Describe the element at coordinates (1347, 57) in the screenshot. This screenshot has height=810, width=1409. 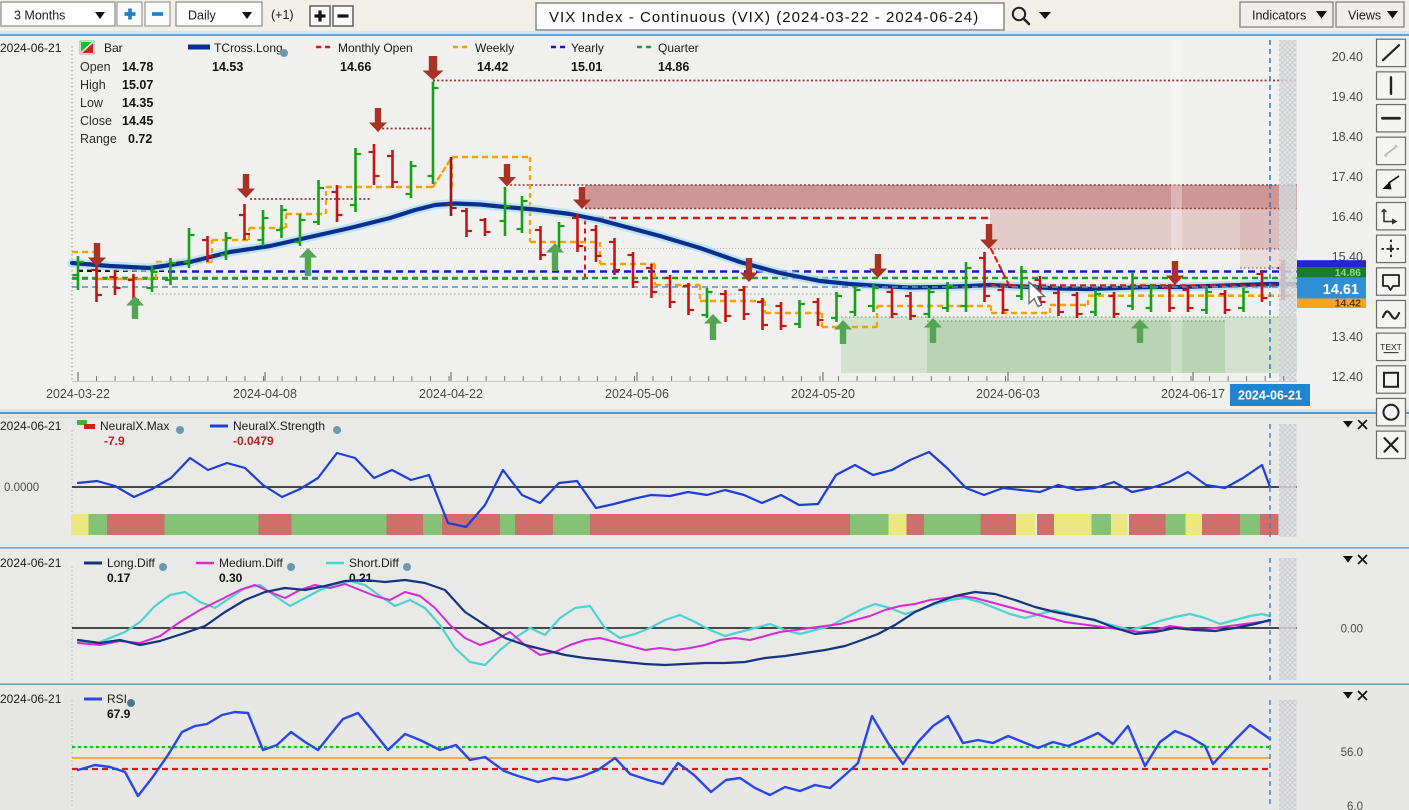
I see `svg-text: 20.40` at that location.